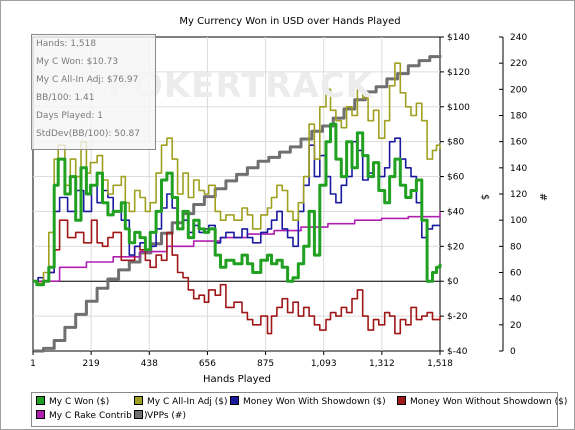 Image resolution: width=575 pixels, height=430 pixels. I want to click on x-tick-label: 1,518, so click(440, 364).